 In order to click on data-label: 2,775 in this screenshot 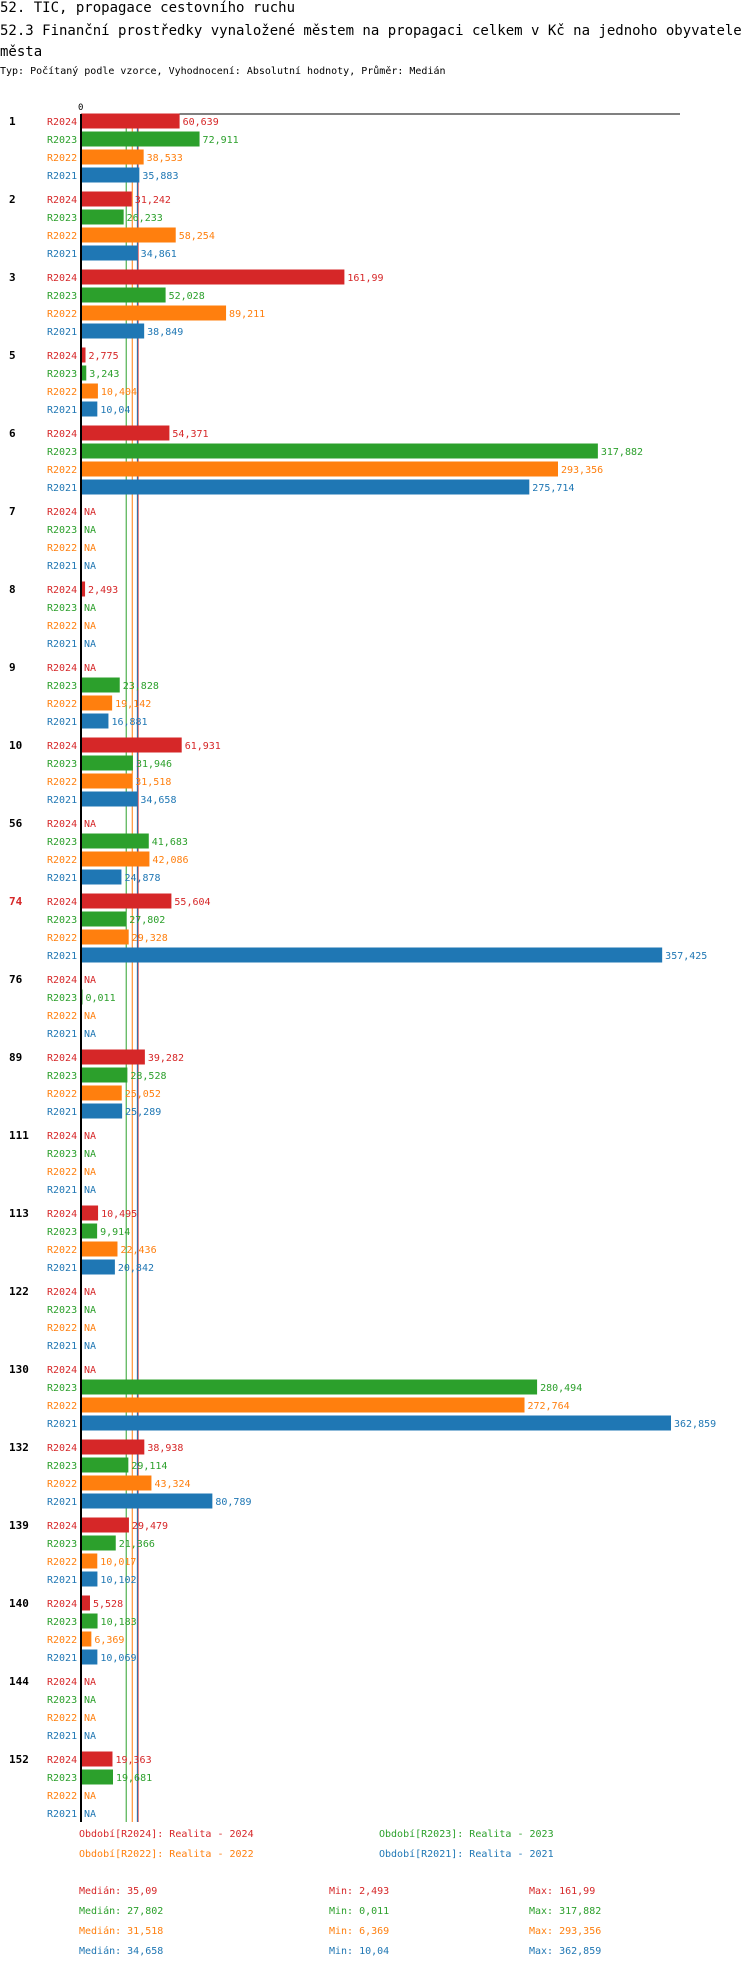, I will do `click(104, 356)`.